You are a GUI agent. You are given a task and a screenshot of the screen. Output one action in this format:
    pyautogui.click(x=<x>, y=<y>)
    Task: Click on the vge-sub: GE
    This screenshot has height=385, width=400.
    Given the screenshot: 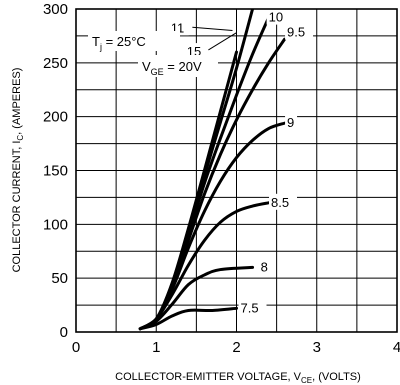 What is the action you would take?
    pyautogui.click(x=157, y=72)
    